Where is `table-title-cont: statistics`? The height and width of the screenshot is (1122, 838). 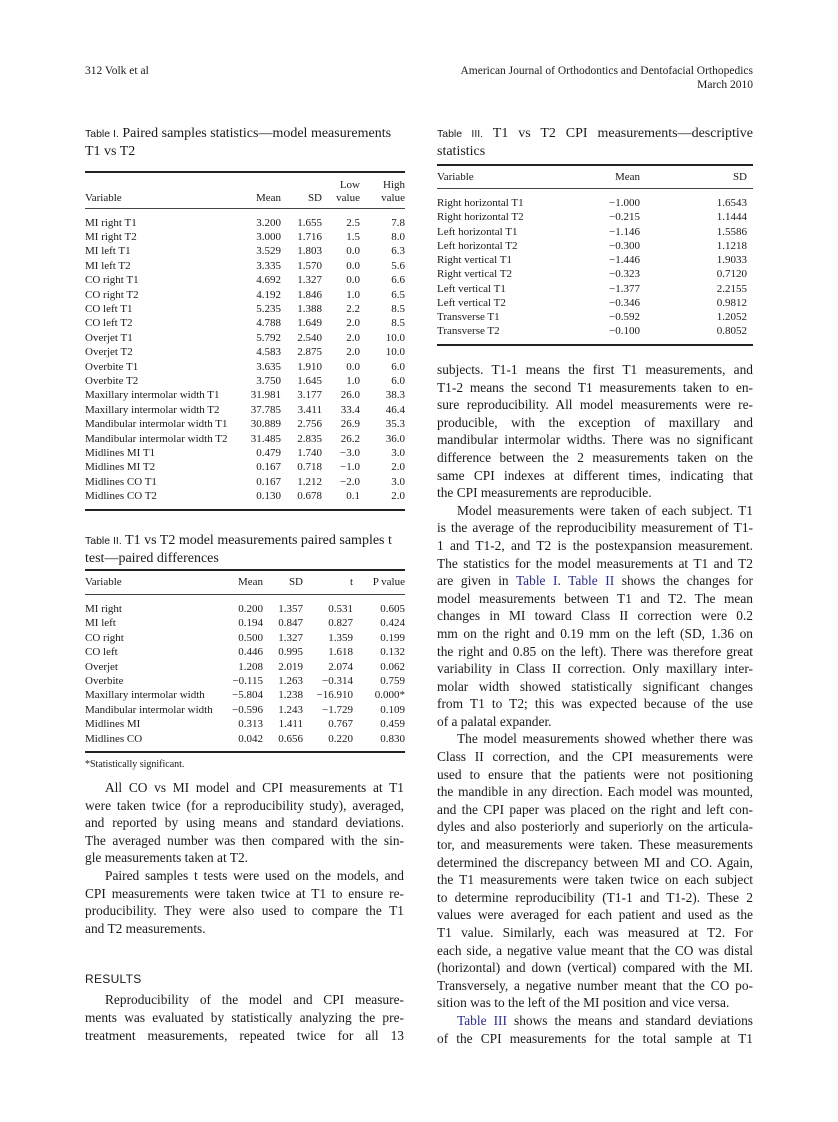 table-title-cont: statistics is located at coordinates (461, 151).